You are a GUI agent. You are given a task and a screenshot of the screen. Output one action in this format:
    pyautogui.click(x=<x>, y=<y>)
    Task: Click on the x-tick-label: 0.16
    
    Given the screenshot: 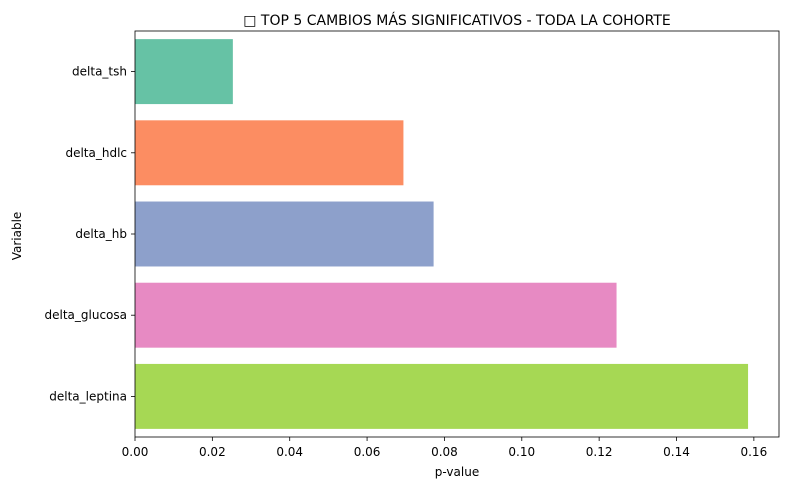 What is the action you would take?
    pyautogui.click(x=753, y=452)
    